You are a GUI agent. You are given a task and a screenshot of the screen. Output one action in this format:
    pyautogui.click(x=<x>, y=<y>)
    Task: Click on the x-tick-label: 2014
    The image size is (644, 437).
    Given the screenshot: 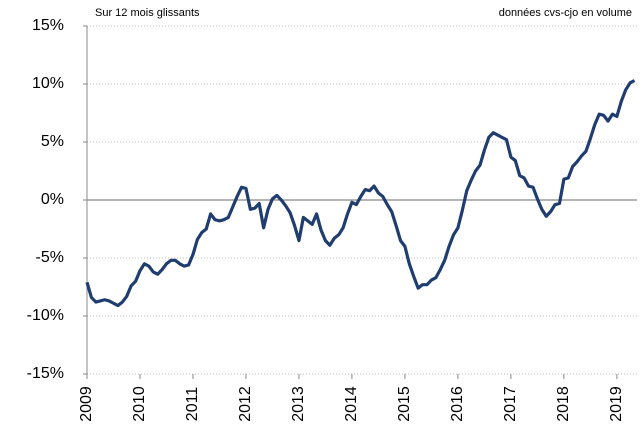 What is the action you would take?
    pyautogui.click(x=351, y=404)
    